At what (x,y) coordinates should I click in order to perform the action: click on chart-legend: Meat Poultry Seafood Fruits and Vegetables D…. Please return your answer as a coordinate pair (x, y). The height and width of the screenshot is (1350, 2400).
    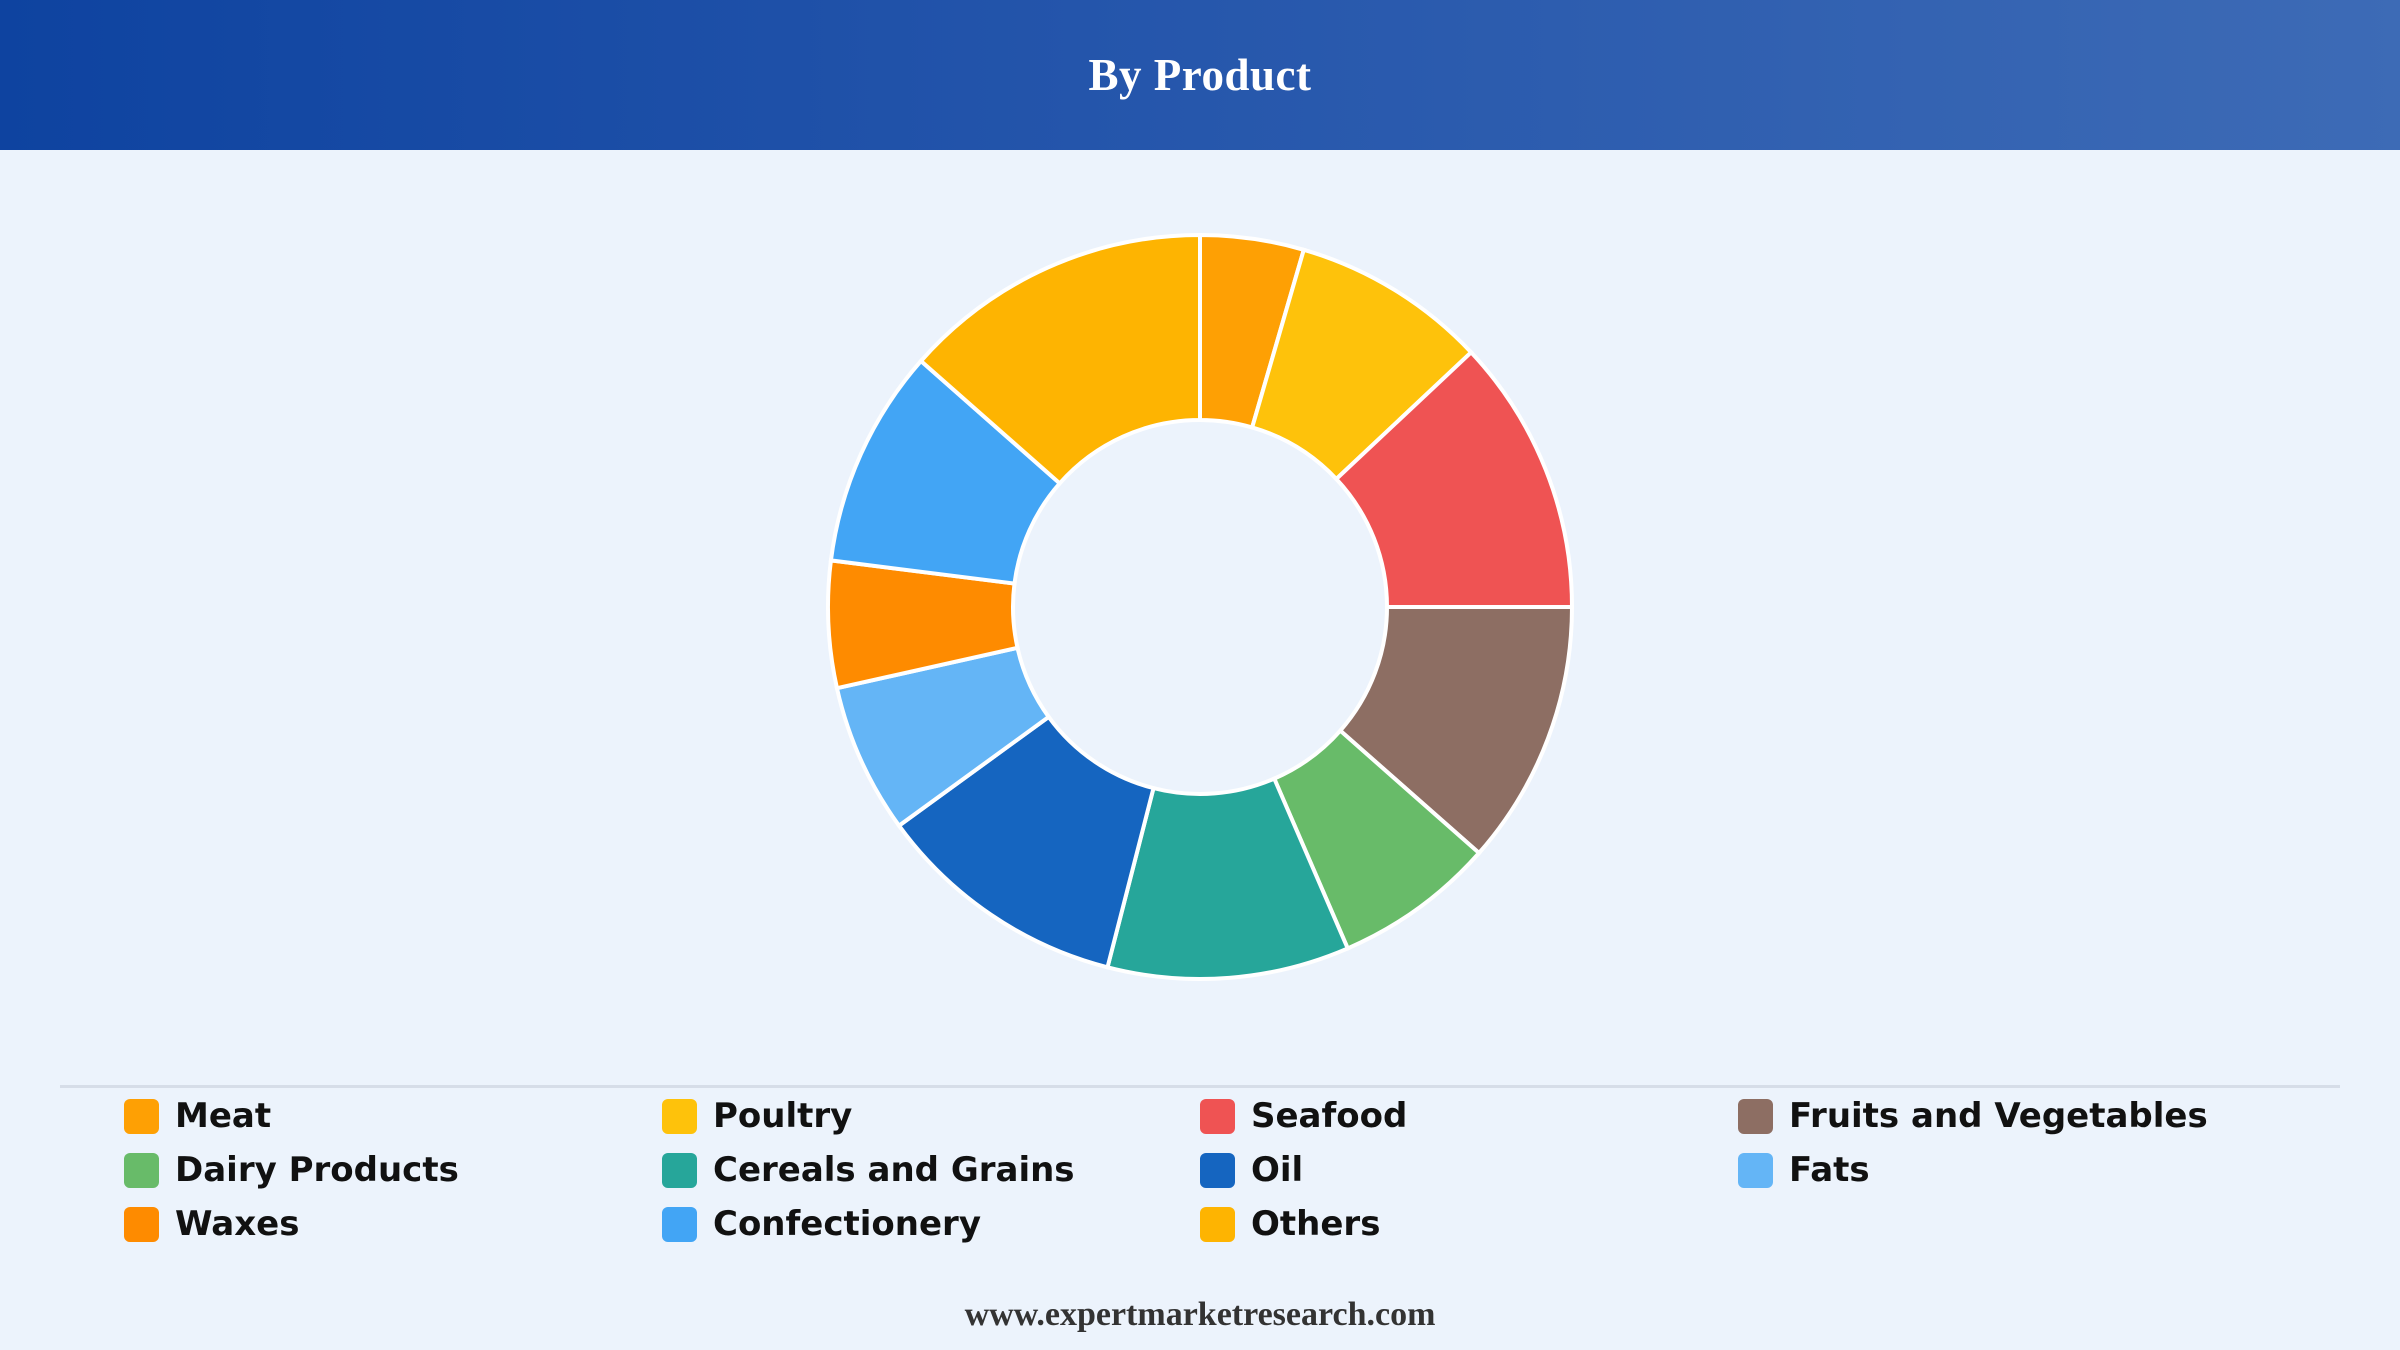
    Looking at the image, I should click on (1224, 1170).